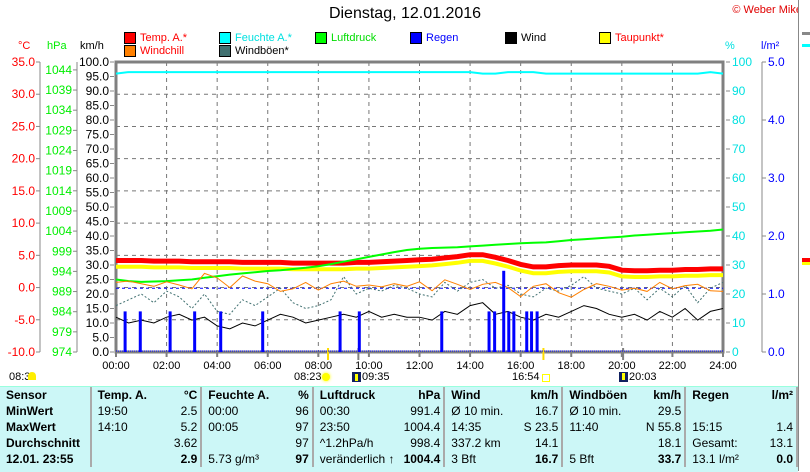 The height and width of the screenshot is (472, 810). Describe the element at coordinates (422, 443) in the screenshot. I see `table-cell: 998.4` at that location.